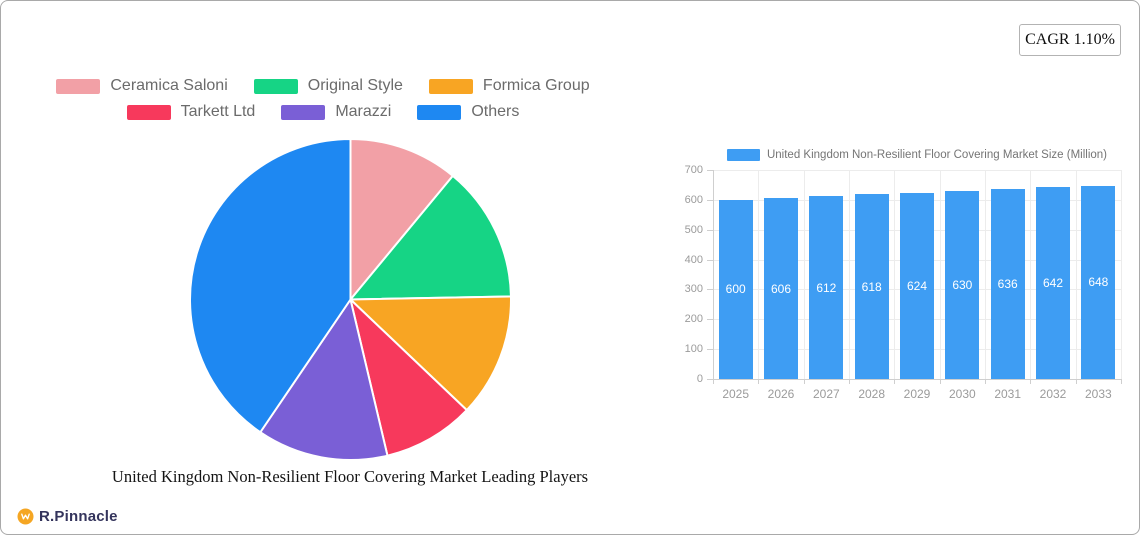 This screenshot has width=1140, height=535. What do you see at coordinates (693, 229) in the screenshot?
I see `y-axis-label: 500` at bounding box center [693, 229].